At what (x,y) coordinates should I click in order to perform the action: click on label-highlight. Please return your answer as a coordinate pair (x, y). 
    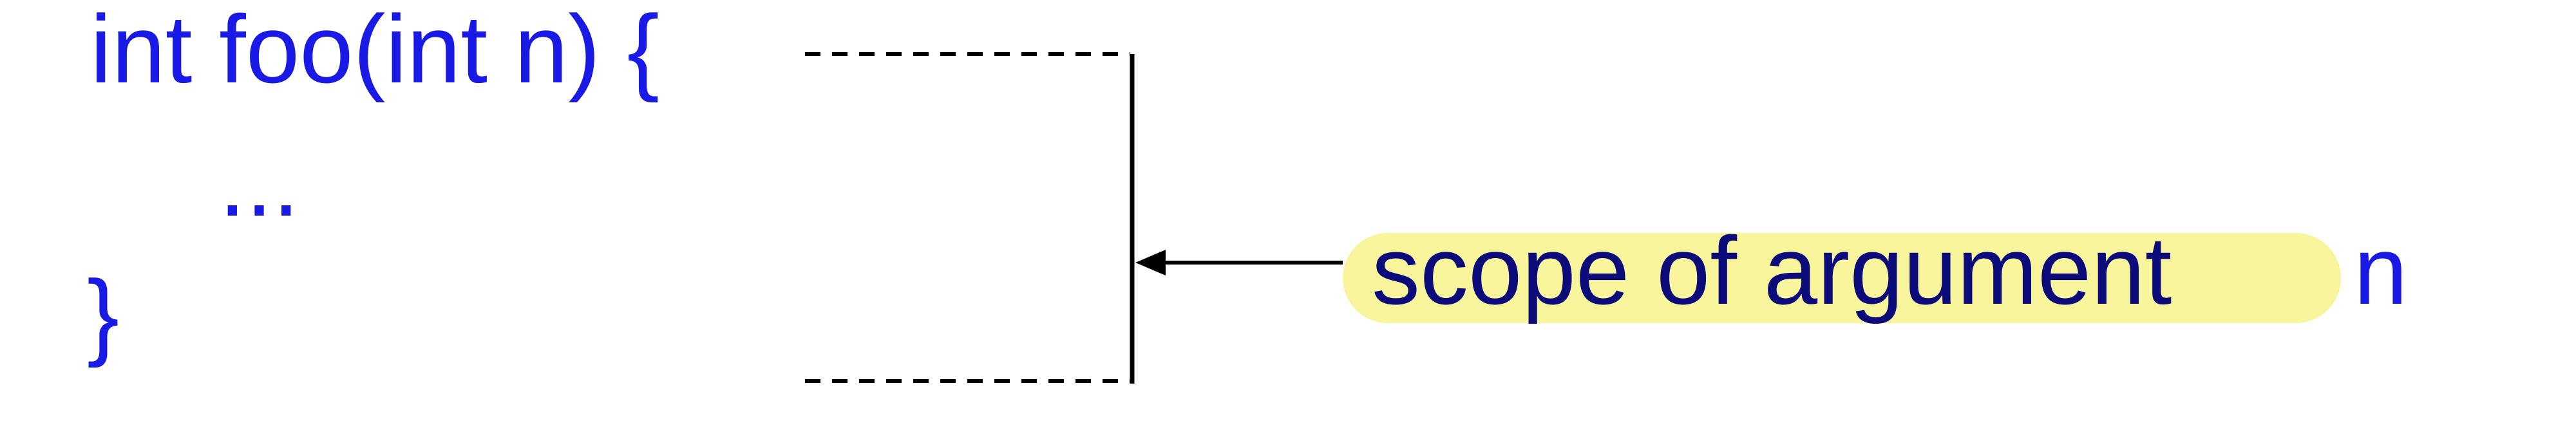
    Looking at the image, I should click on (1842, 278).